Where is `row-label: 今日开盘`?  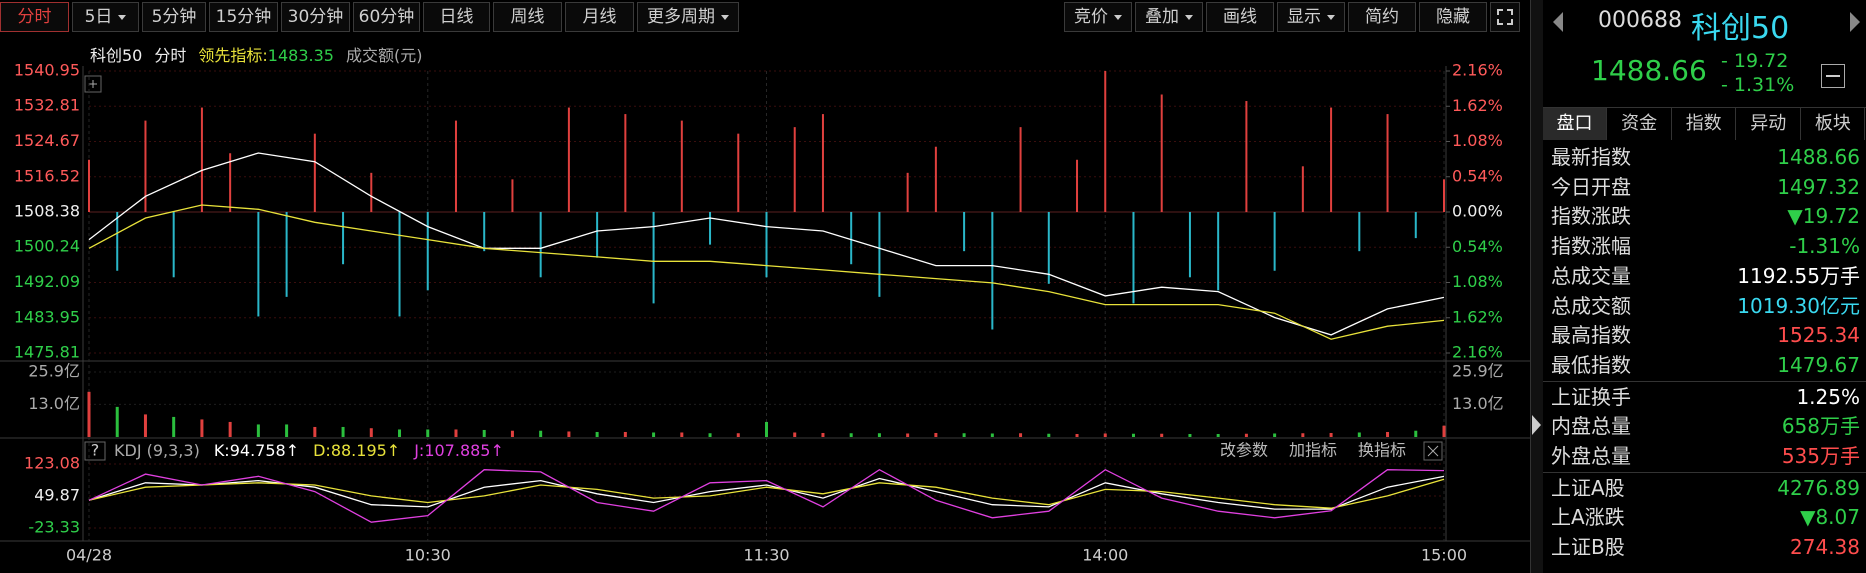 row-label: 今日开盘 is located at coordinates (1591, 186).